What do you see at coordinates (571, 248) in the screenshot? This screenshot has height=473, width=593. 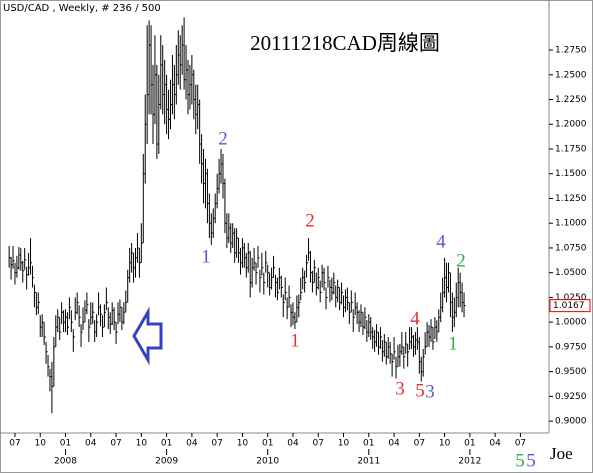 I see `y-tick-label: 1.0750` at bounding box center [571, 248].